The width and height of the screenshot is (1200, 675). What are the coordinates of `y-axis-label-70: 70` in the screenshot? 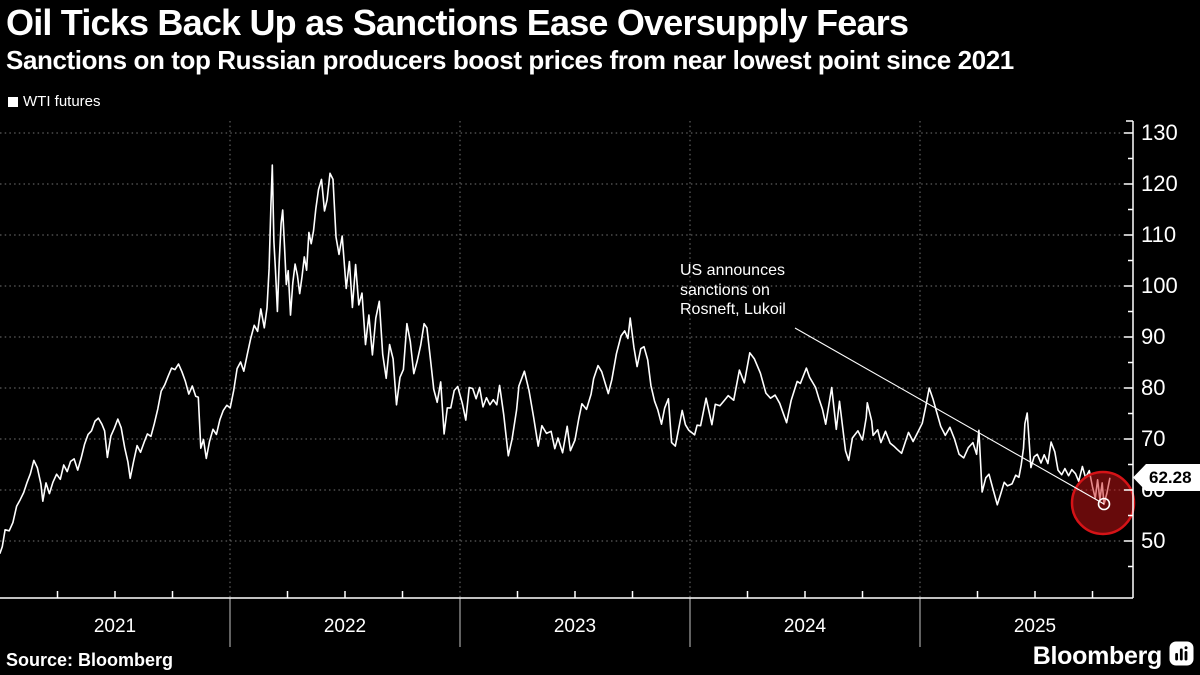 It's located at (1153, 438).